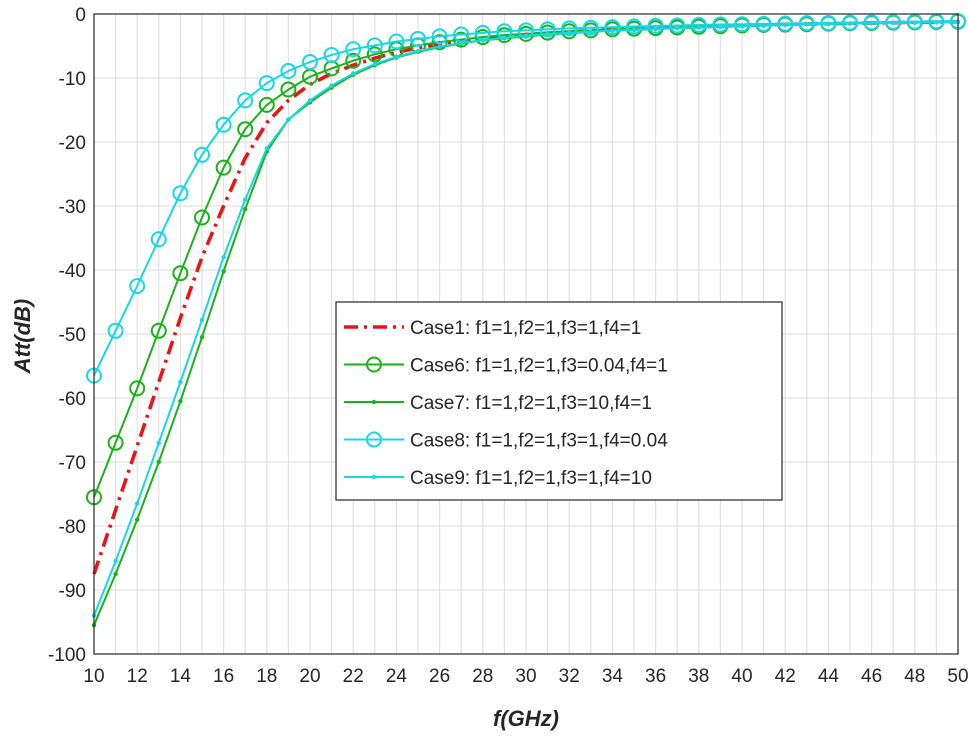 This screenshot has width=968, height=736. Describe the element at coordinates (72, 207) in the screenshot. I see `y-tick-label: -30` at that location.